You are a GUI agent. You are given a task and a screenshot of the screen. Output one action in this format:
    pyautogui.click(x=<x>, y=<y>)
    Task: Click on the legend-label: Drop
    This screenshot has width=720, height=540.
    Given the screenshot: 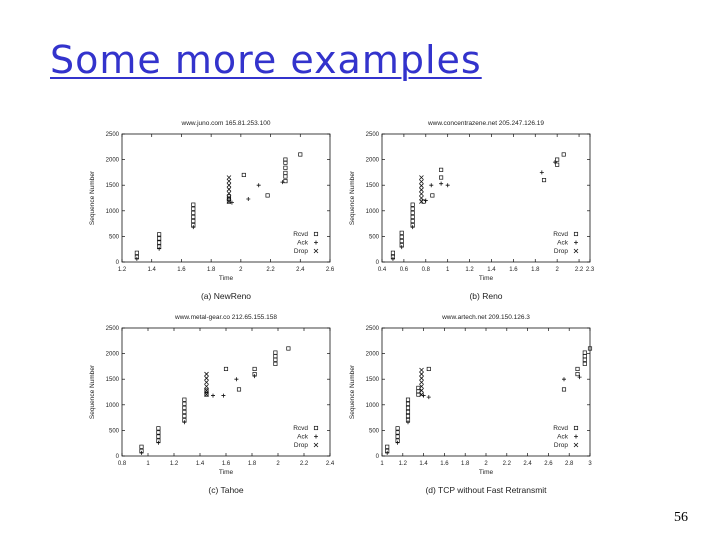 What is the action you would take?
    pyautogui.click(x=561, y=445)
    